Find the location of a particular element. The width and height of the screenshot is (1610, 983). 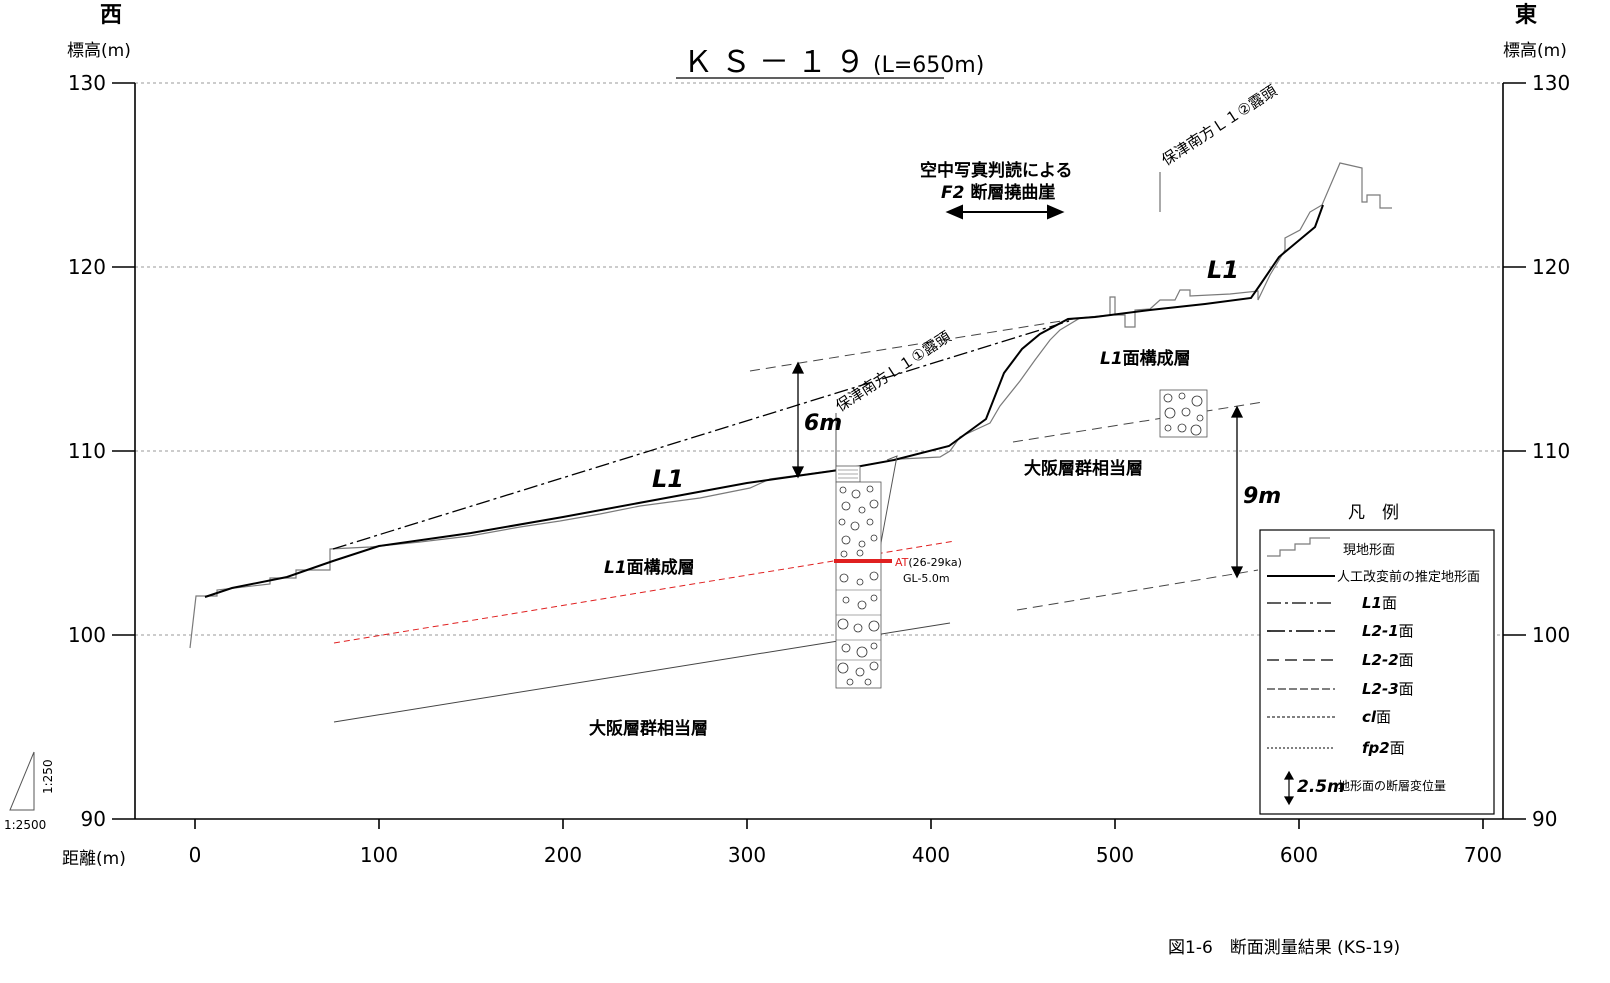

l1-layer-right-name: 面構成層 is located at coordinates (1157, 358).